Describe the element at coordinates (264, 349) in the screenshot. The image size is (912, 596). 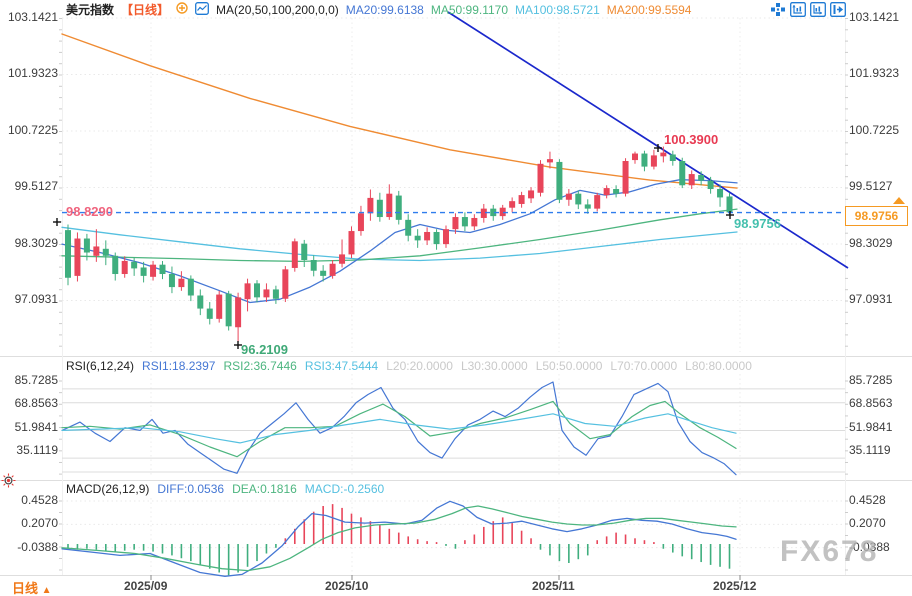
I see `low-price-label: 96.2109` at that location.